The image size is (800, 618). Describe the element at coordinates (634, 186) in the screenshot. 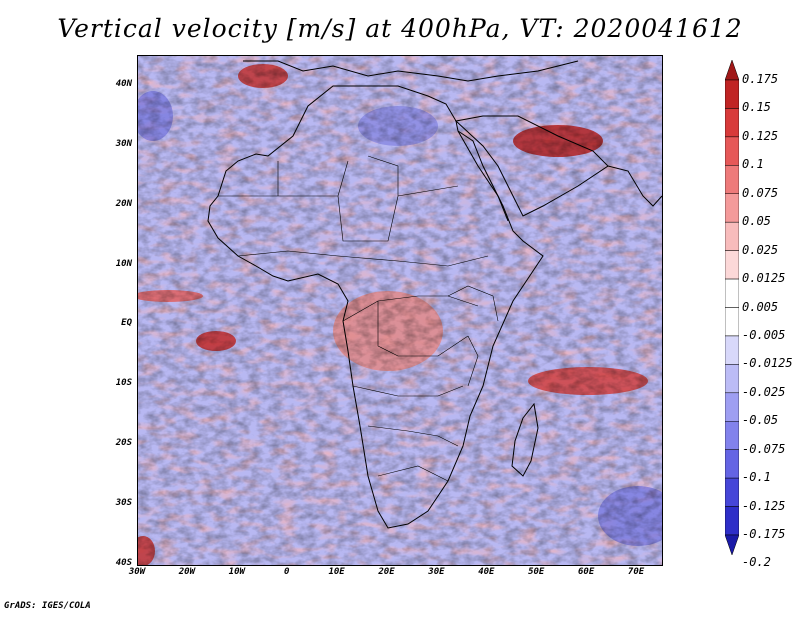

I see `india-coastline` at that location.